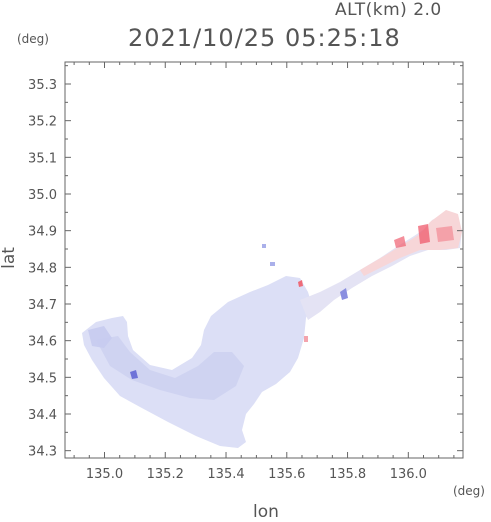 The height and width of the screenshot is (522, 491). What do you see at coordinates (264, 38) in the screenshot?
I see `timestamp-title: 2021/10/25 05:25:18` at bounding box center [264, 38].